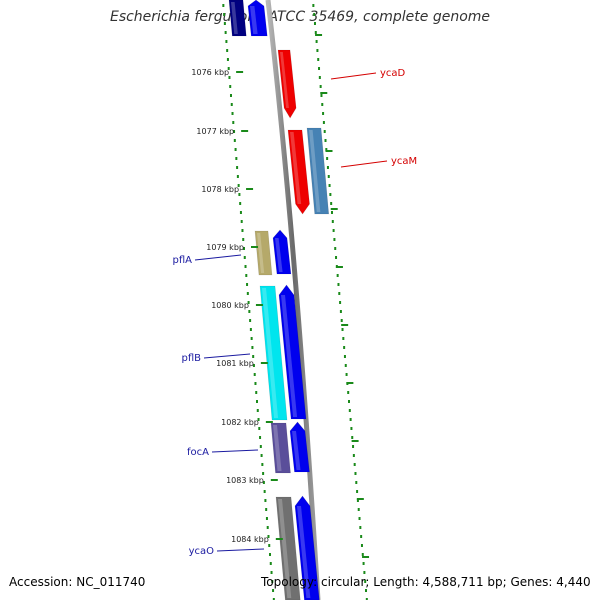 Image resolution: width=600 pixels, height=600 pixels. Describe the element at coordinates (183, 260) in the screenshot. I see `gene-label: pflA` at that location.